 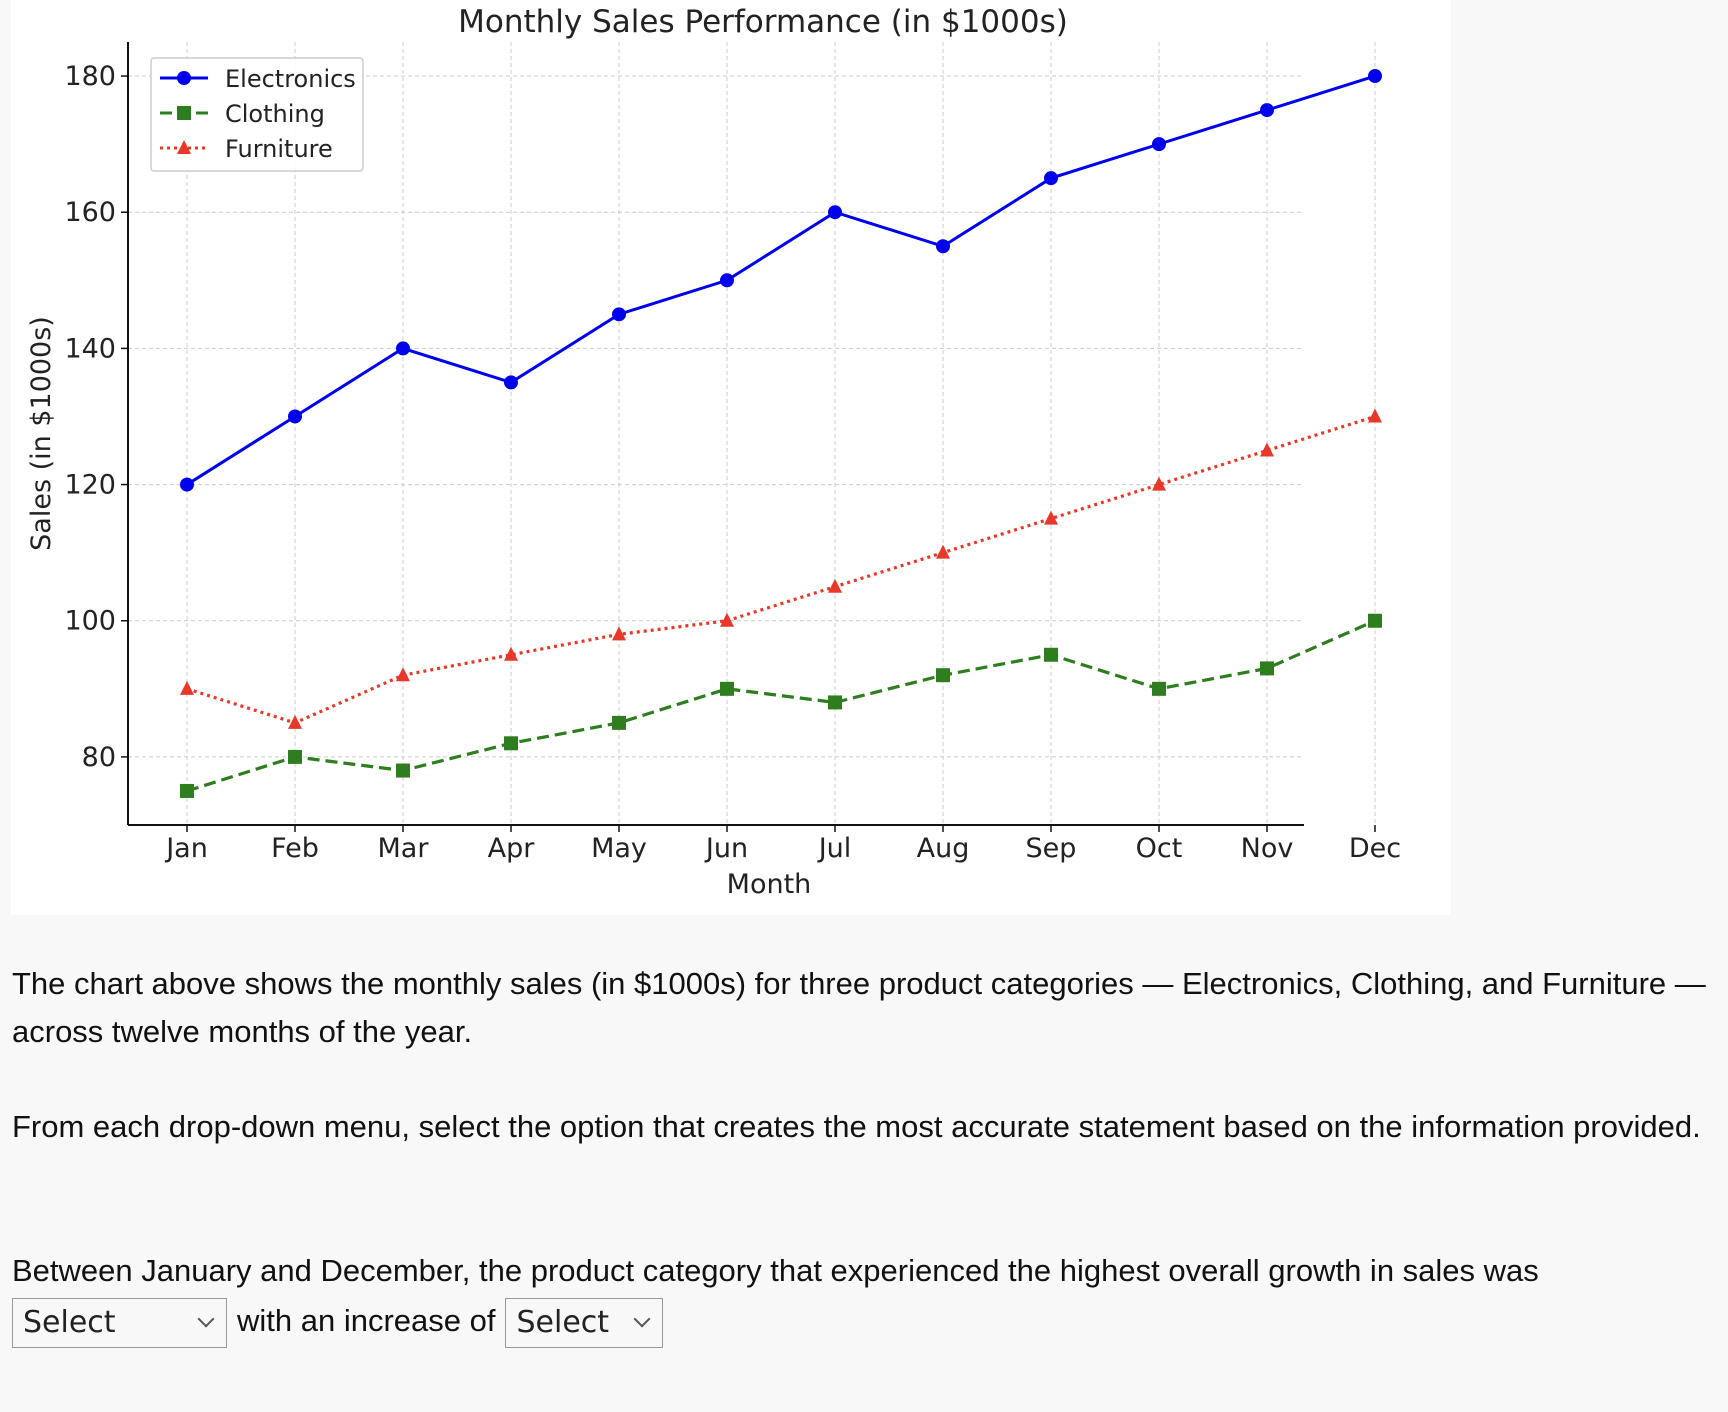 I want to click on x-tick-label: Nov, so click(x=1267, y=848).